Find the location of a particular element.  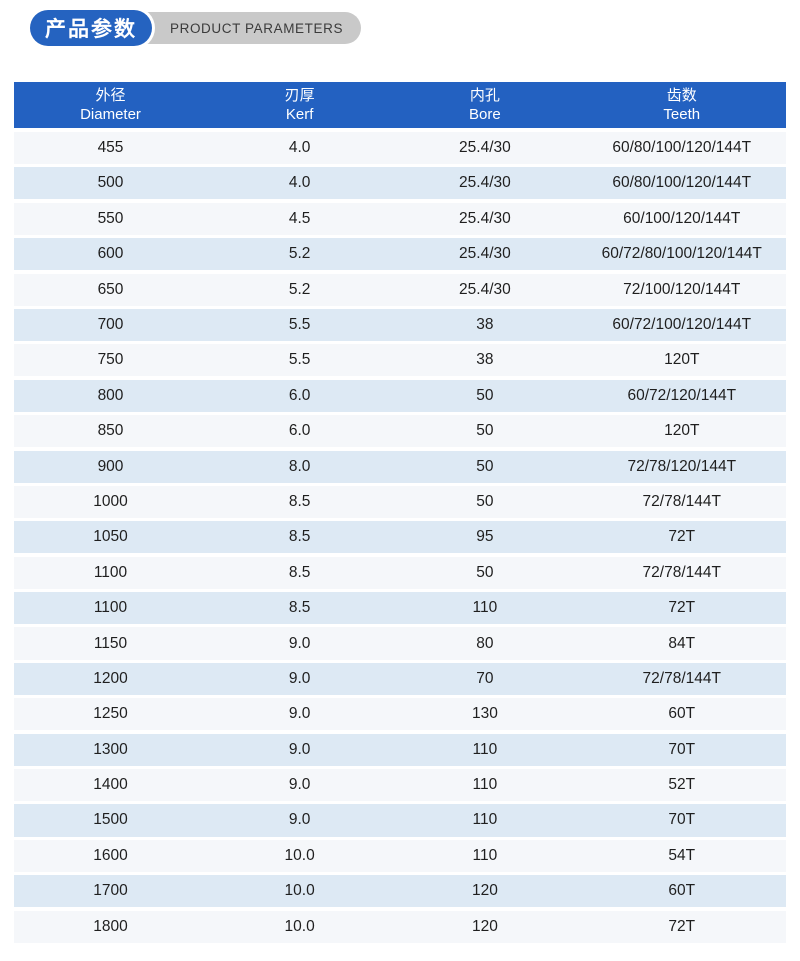

column-header-teeth: 齿数 Teeth is located at coordinates (682, 105).